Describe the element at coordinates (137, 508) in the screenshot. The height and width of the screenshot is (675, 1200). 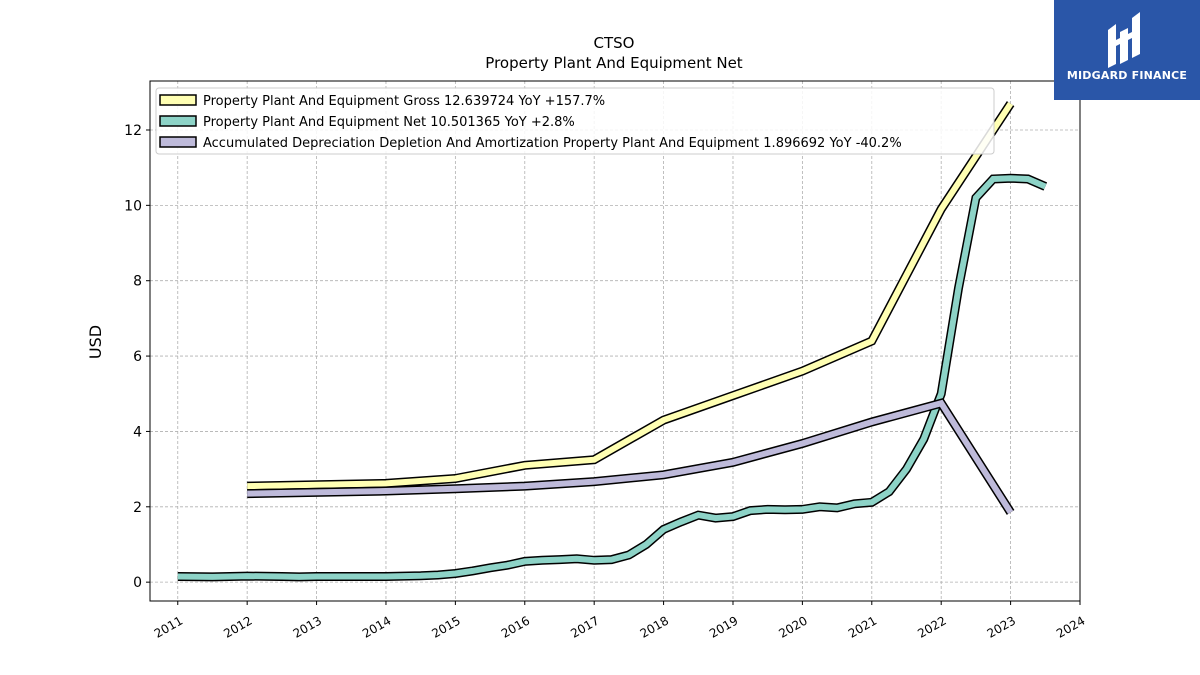
I see `y-tick-label: 2` at that location.